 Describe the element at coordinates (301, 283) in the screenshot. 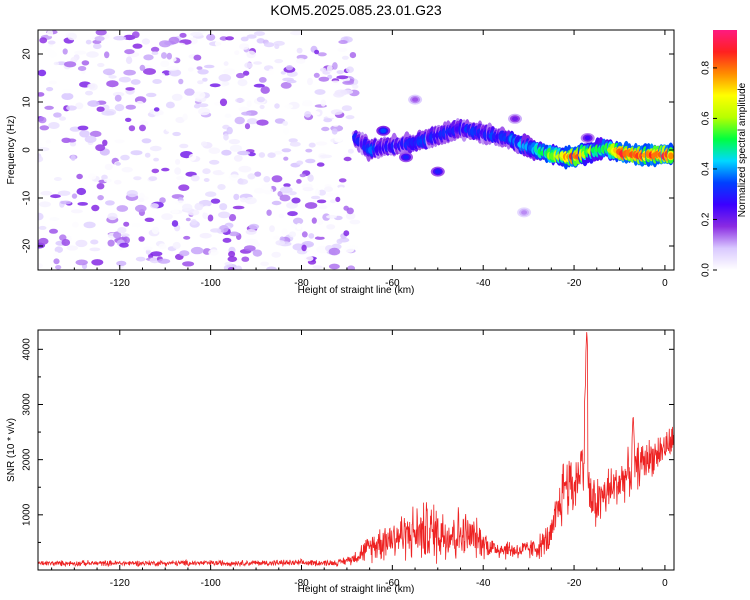

I see `x-tick-label: -80` at that location.